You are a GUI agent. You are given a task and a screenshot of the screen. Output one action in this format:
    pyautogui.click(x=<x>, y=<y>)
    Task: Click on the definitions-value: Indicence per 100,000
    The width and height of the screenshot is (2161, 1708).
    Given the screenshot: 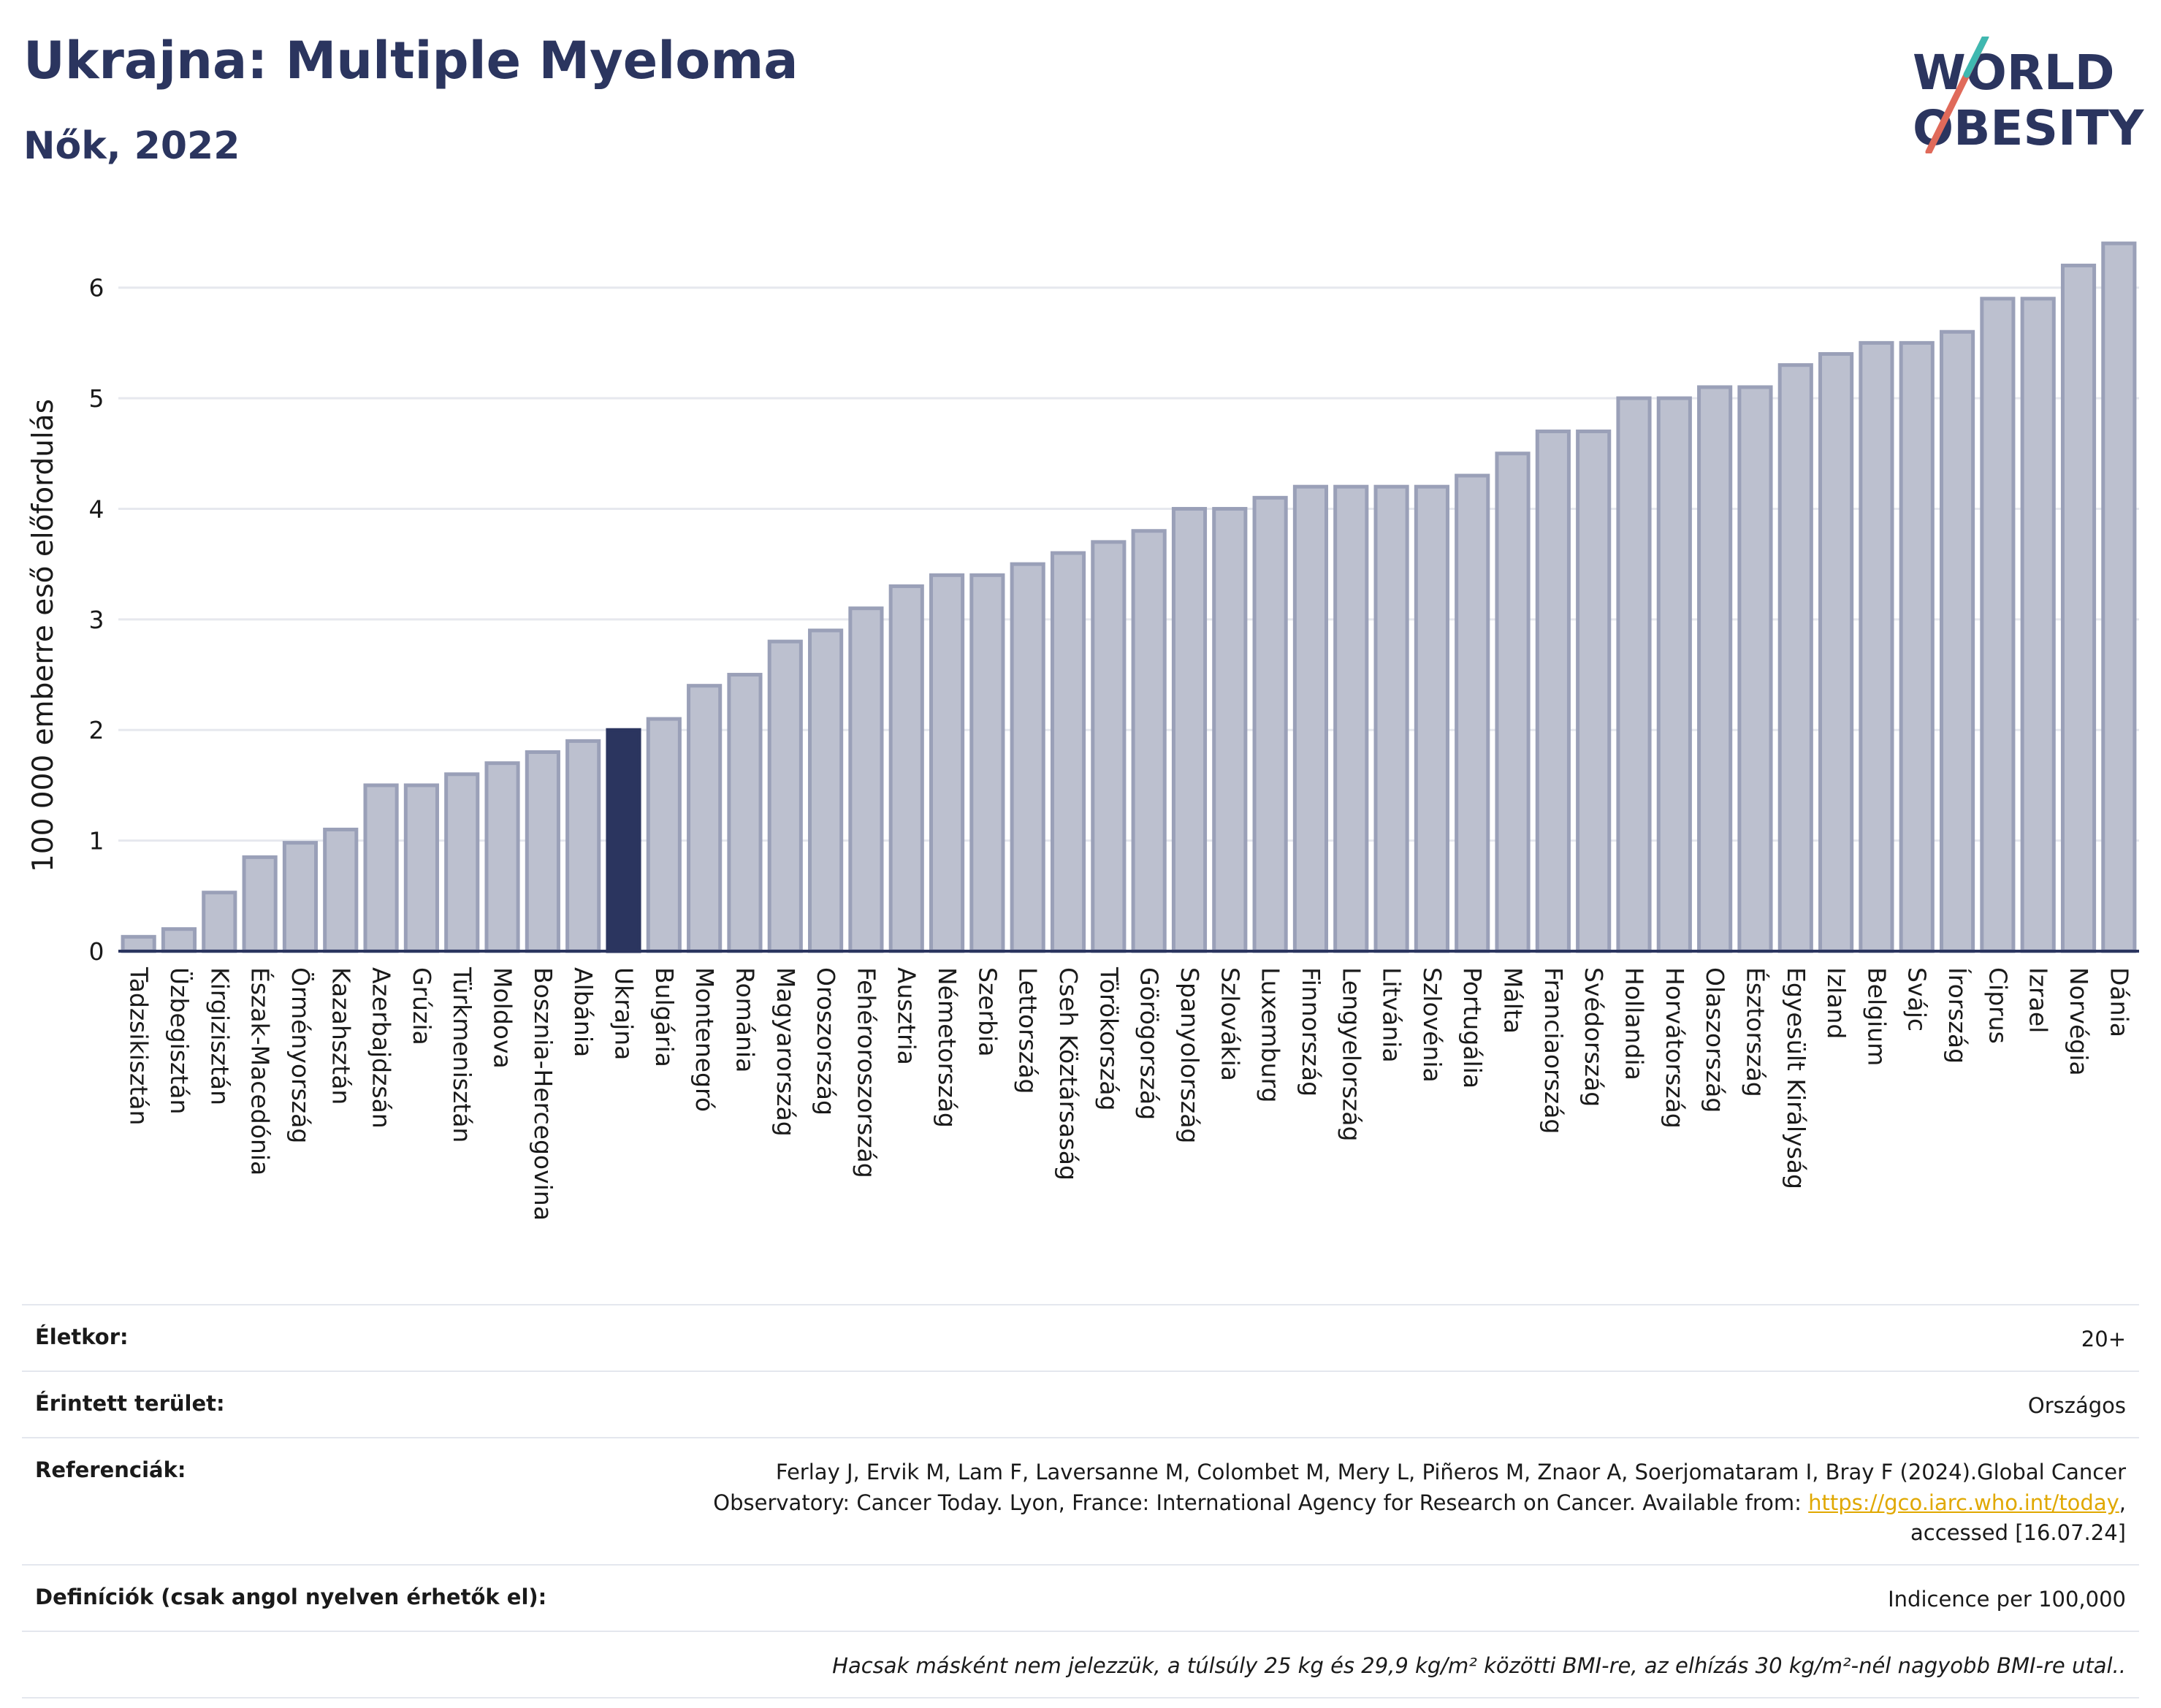 What is the action you would take?
    pyautogui.click(x=2007, y=1599)
    